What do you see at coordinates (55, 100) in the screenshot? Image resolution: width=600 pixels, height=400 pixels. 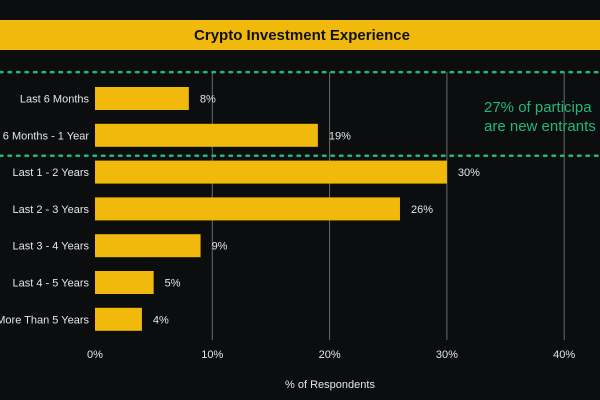 I see `category-label: Last 6 Months` at bounding box center [55, 100].